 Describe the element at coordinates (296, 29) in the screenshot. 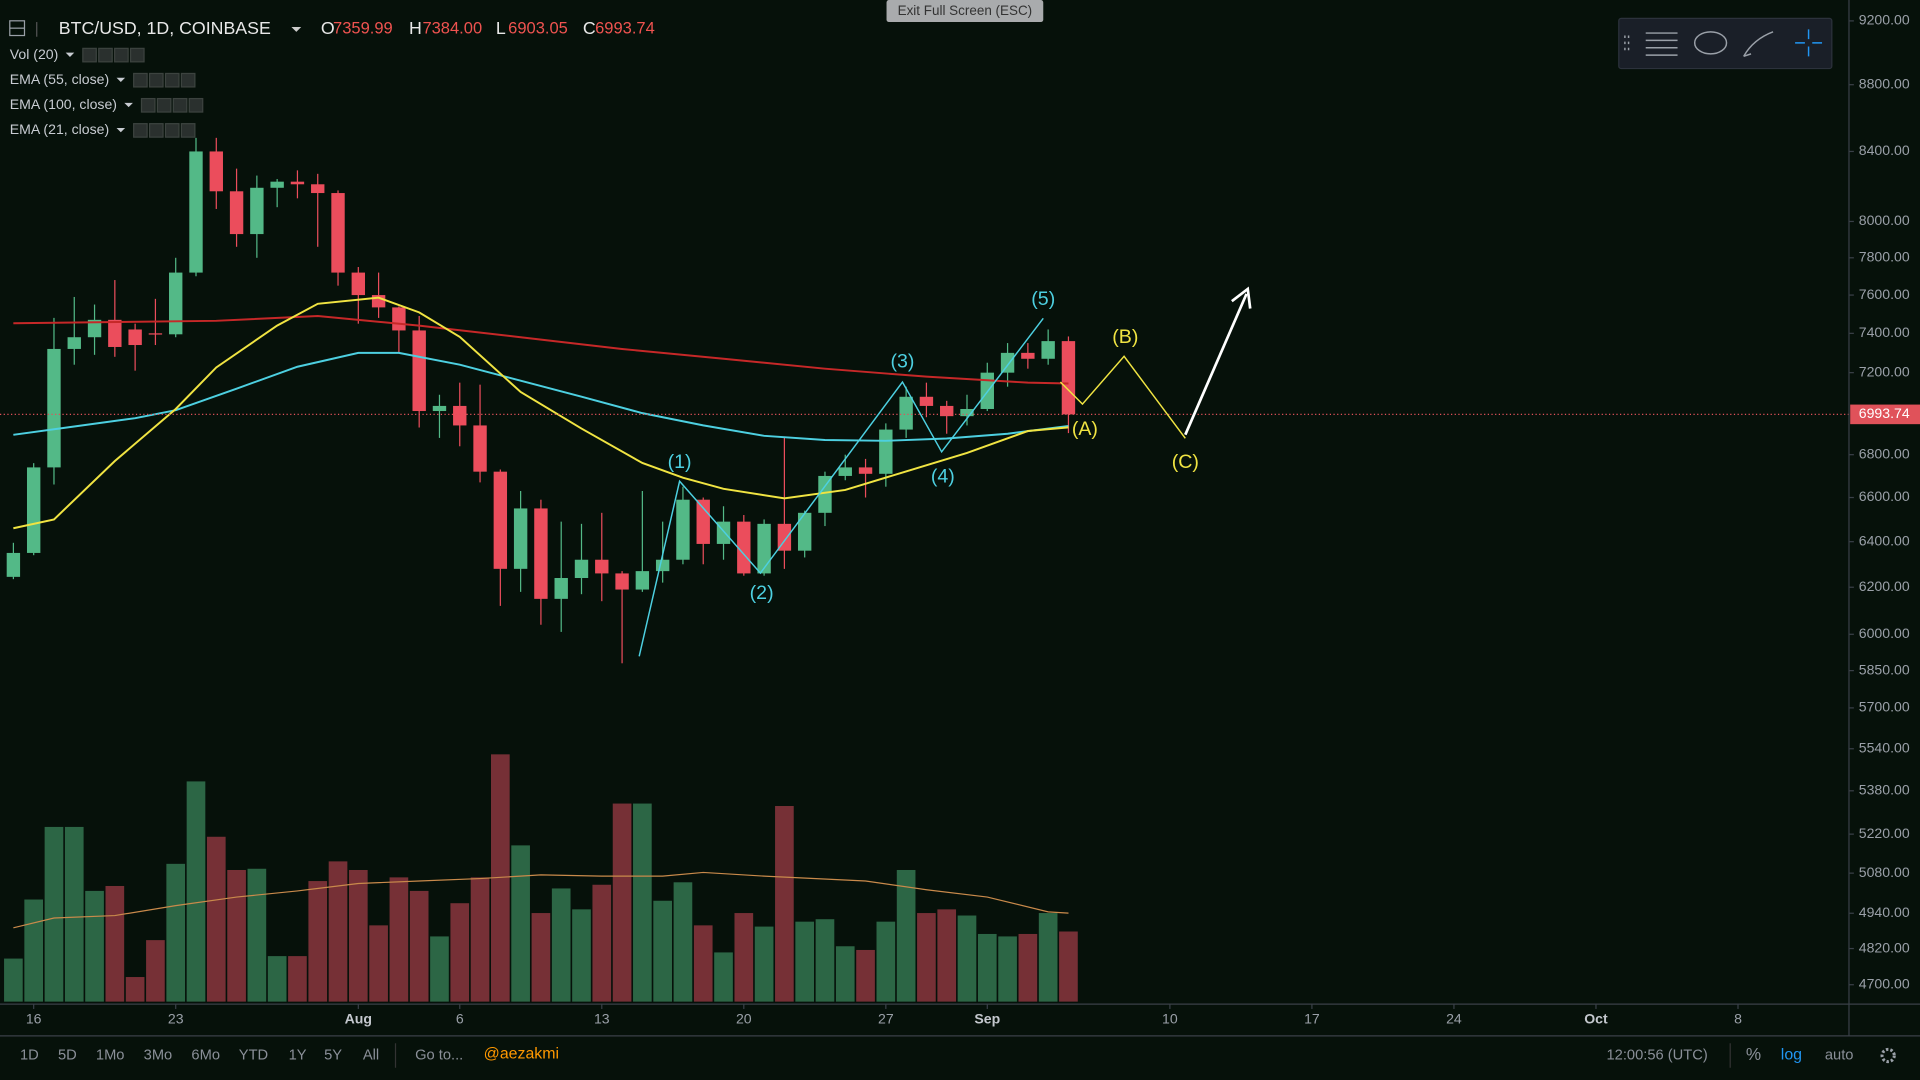

I see `symbol-dropdown` at that location.